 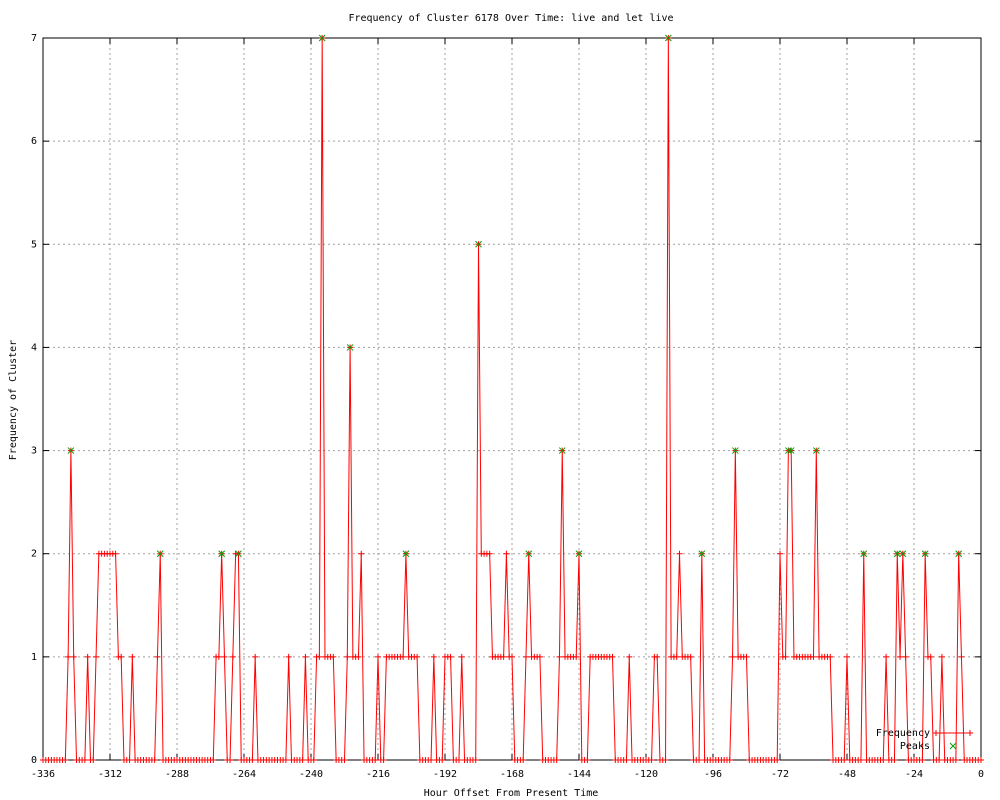 I want to click on x-tick-label: -264, so click(x=244, y=774).